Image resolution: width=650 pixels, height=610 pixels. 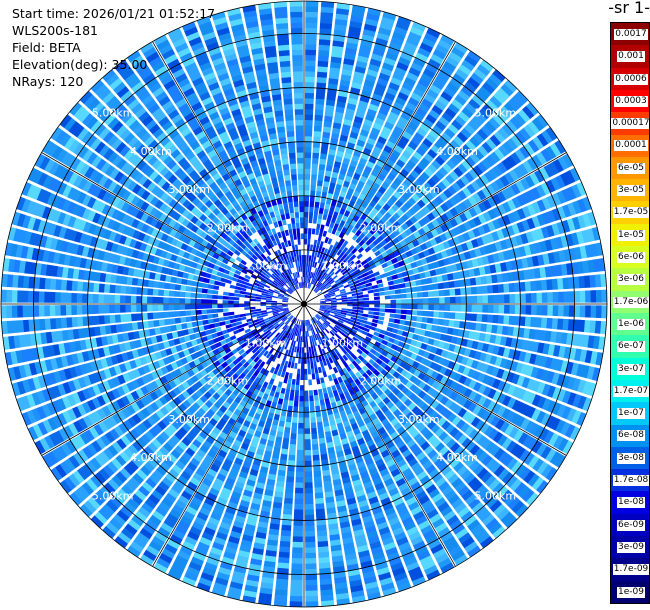 I want to click on colorbar-tick-label: 3e-09, so click(x=631, y=548).